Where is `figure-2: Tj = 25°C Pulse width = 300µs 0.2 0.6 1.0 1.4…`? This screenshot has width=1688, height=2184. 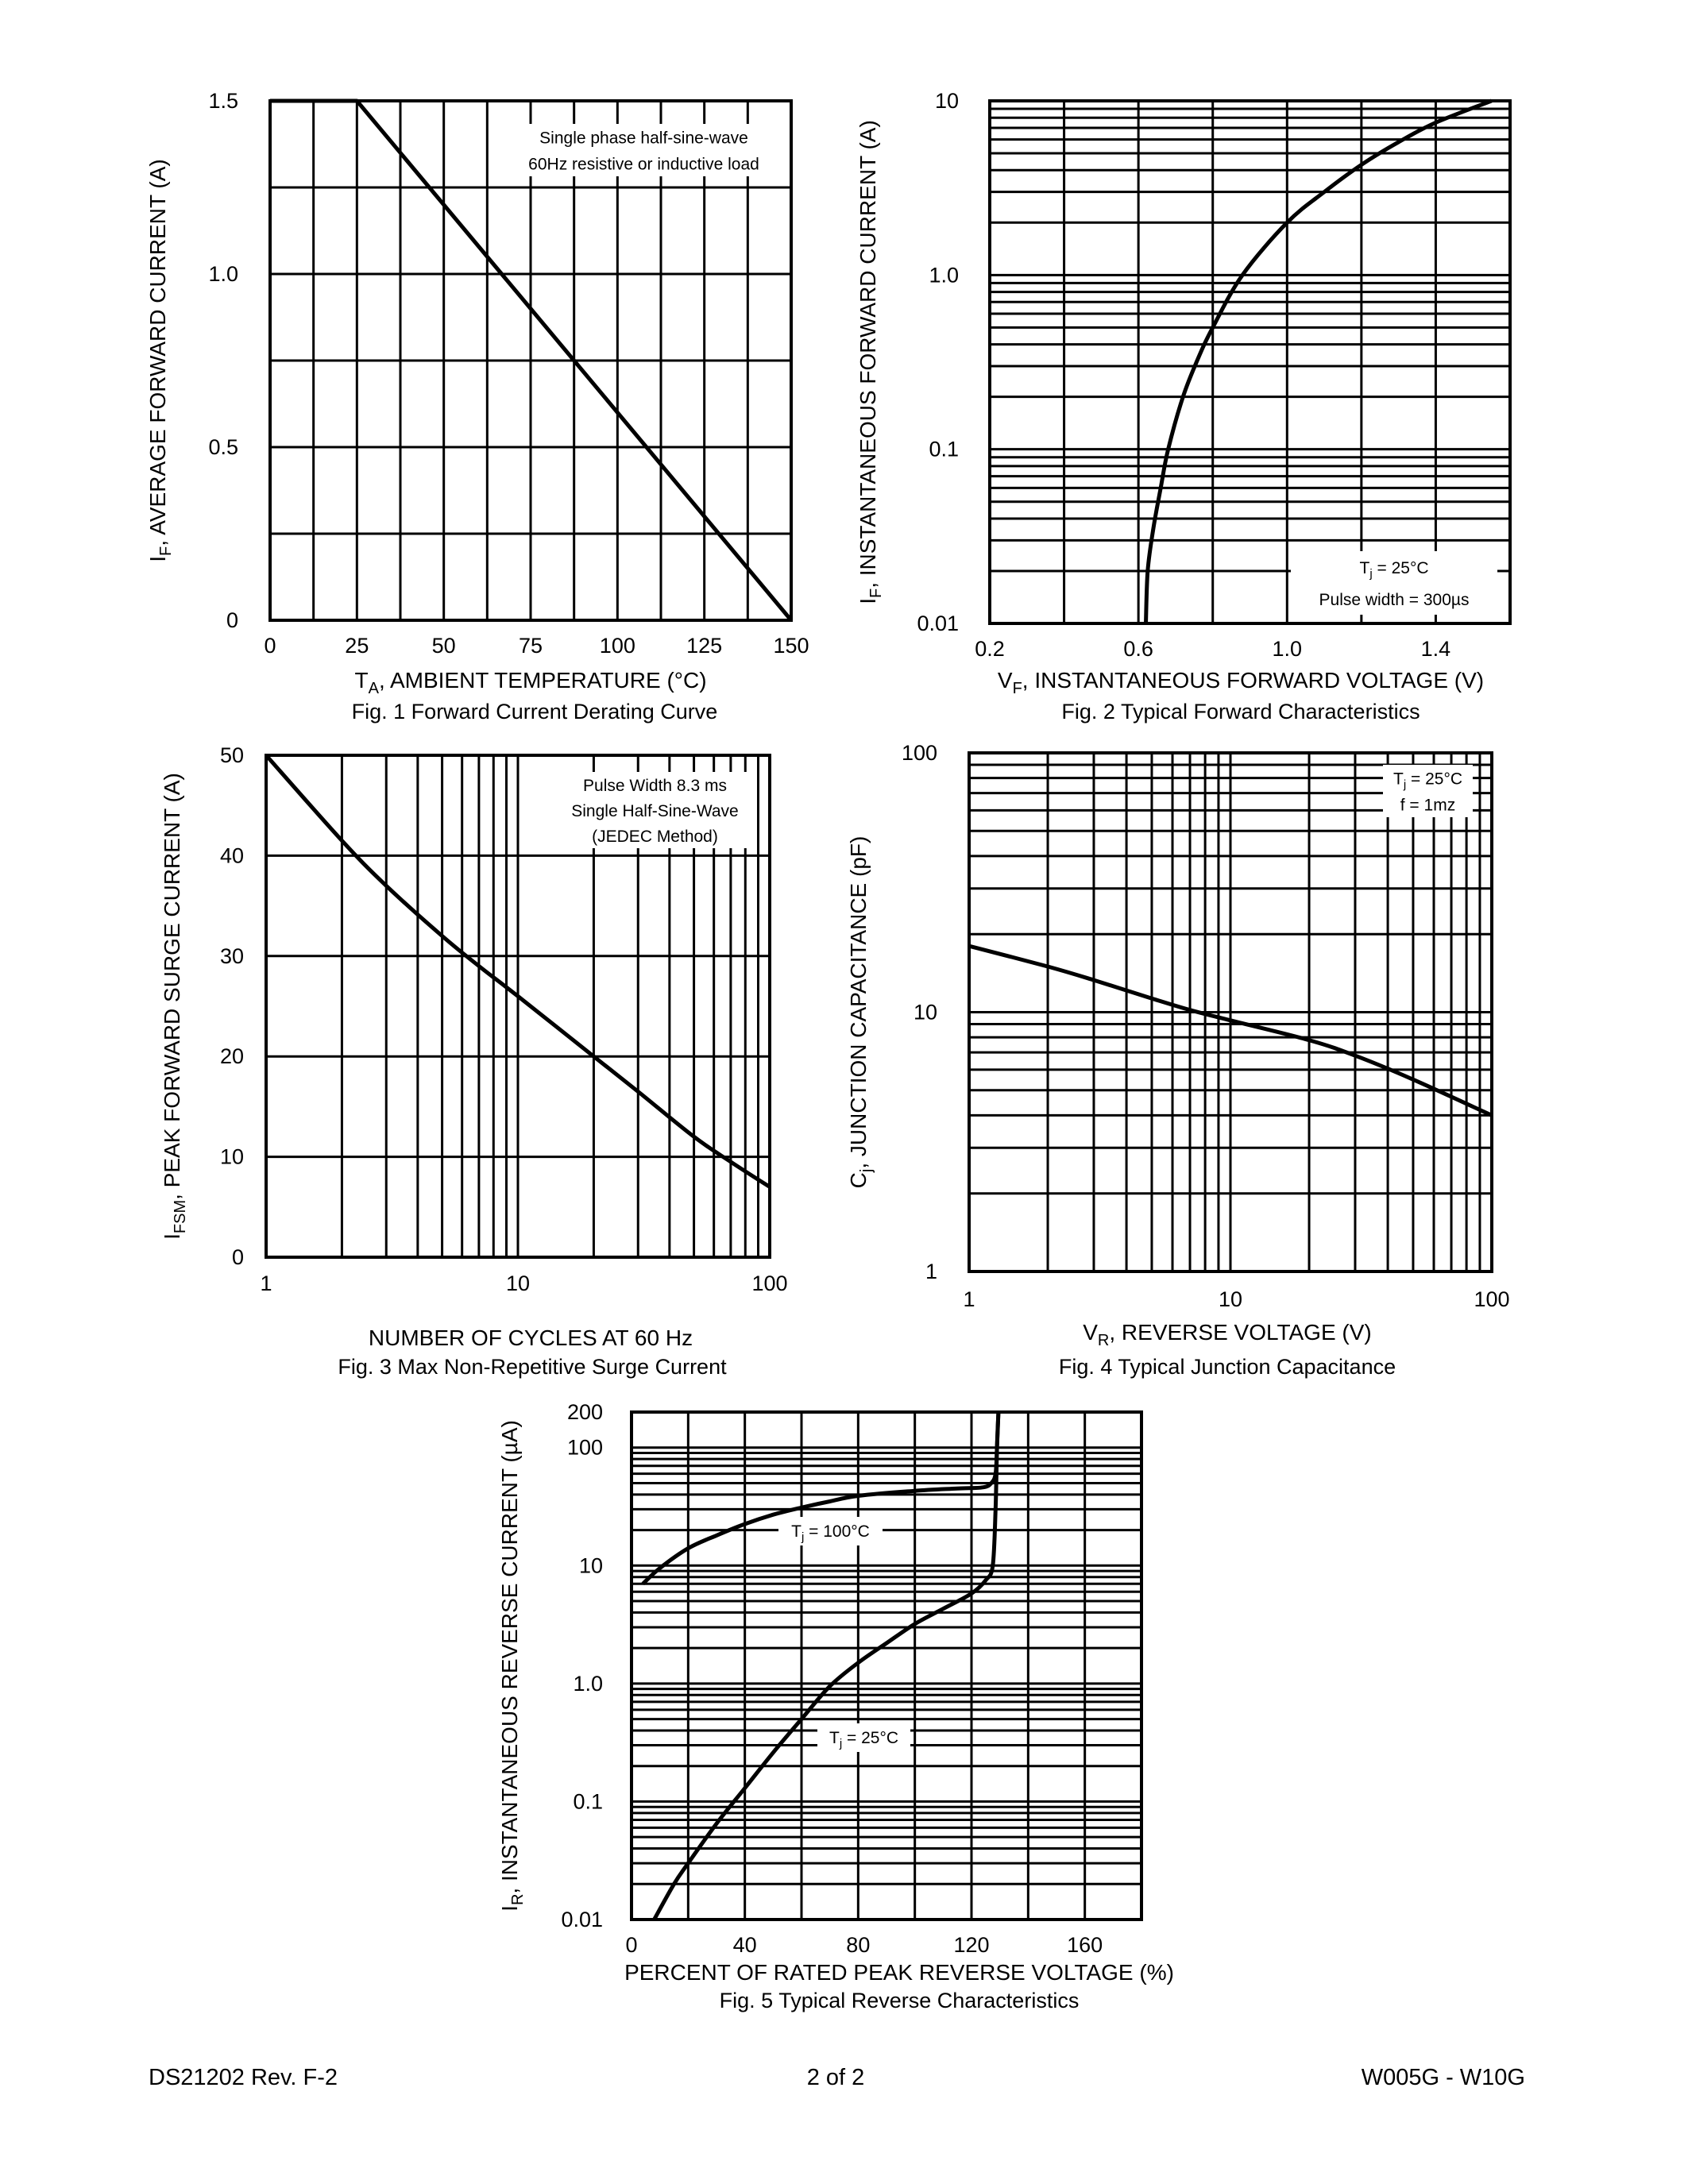
figure-2: Tj = 25°C Pulse width = 300µs 0.2 0.6 1.0 1.4… is located at coordinates (1184, 406).